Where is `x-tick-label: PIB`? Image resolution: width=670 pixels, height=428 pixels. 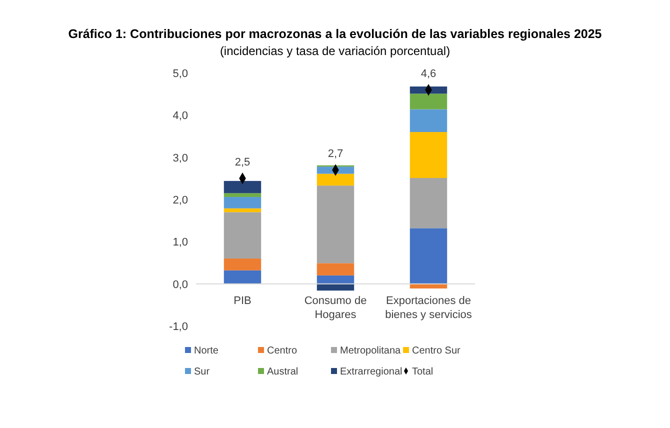
x-tick-label: PIB is located at coordinates (243, 300).